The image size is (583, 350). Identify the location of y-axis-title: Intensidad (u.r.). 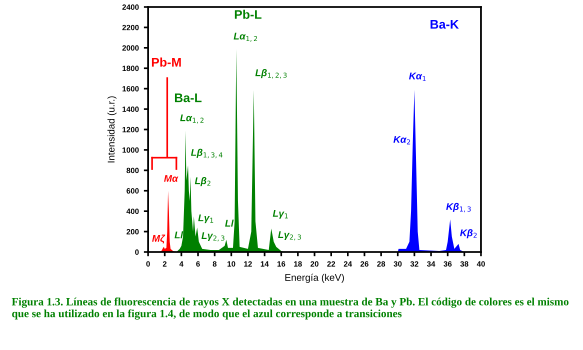
(111, 129).